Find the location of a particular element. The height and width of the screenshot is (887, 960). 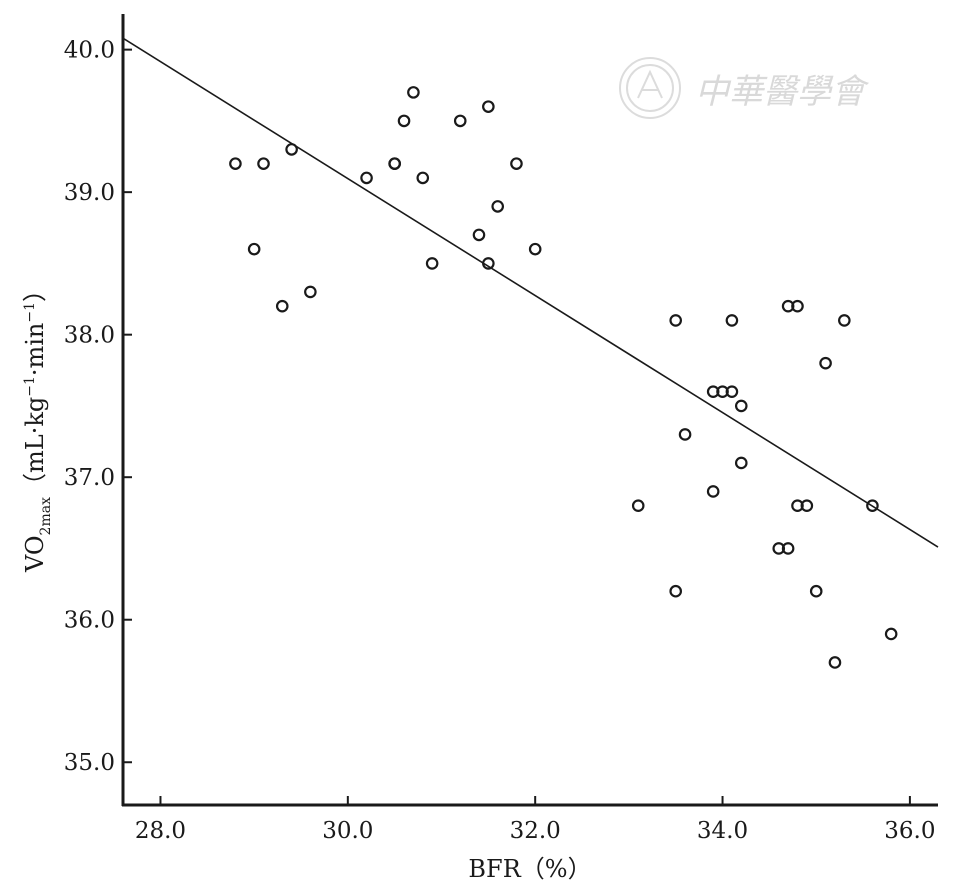

society-seal-icon is located at coordinates (650, 88).